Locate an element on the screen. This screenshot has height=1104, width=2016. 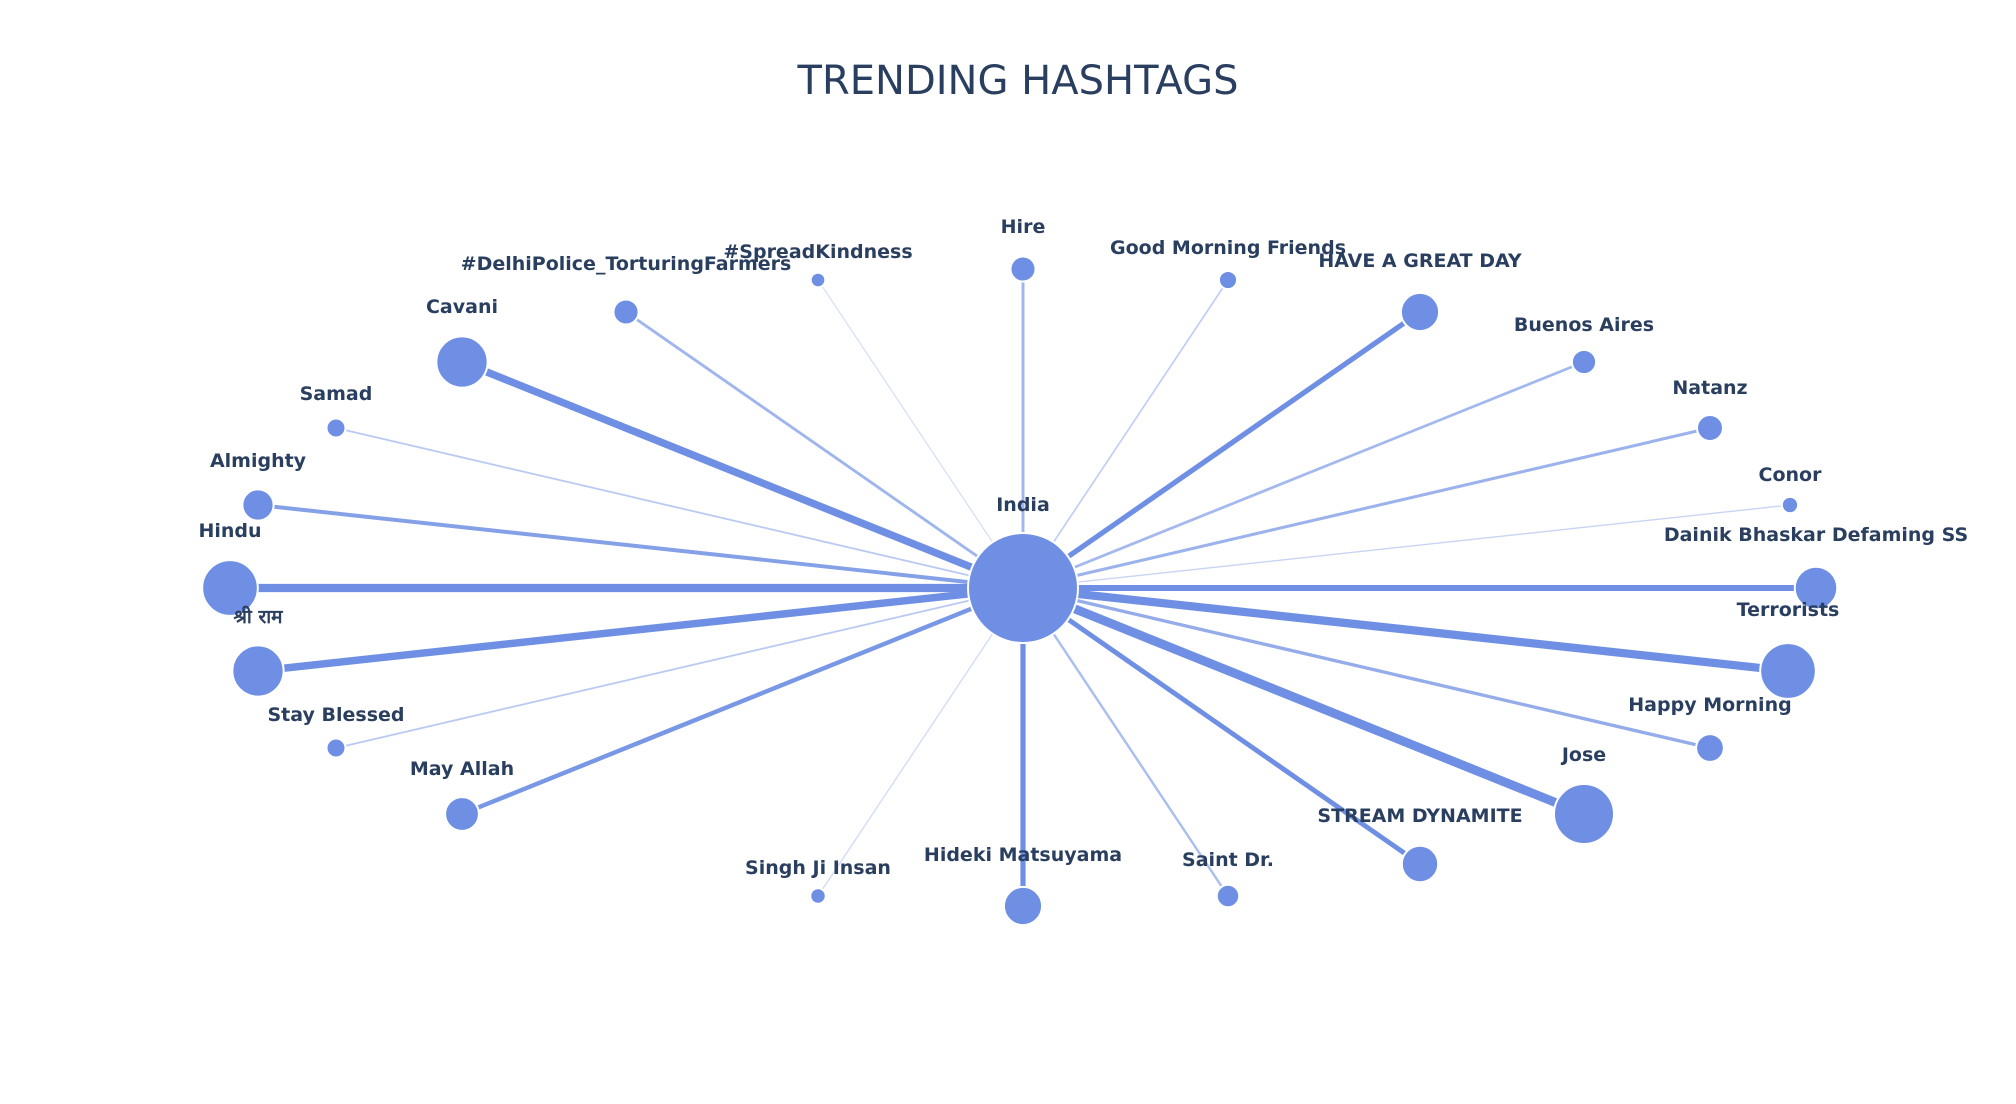
node-label-21: #DelhiPolice_TorturingFarmers is located at coordinates (626, 264).